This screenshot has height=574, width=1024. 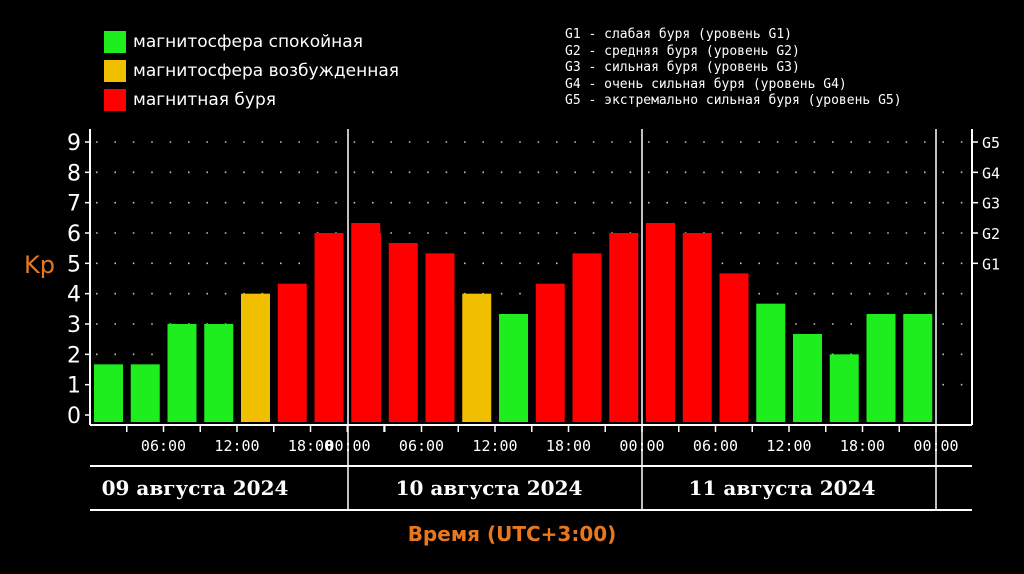 I want to click on y-tick-label: 2, so click(x=74, y=355).